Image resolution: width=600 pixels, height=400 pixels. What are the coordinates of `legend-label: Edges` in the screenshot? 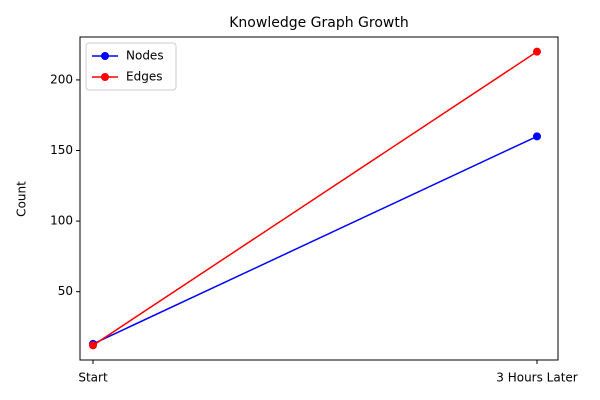 It's located at (144, 77).